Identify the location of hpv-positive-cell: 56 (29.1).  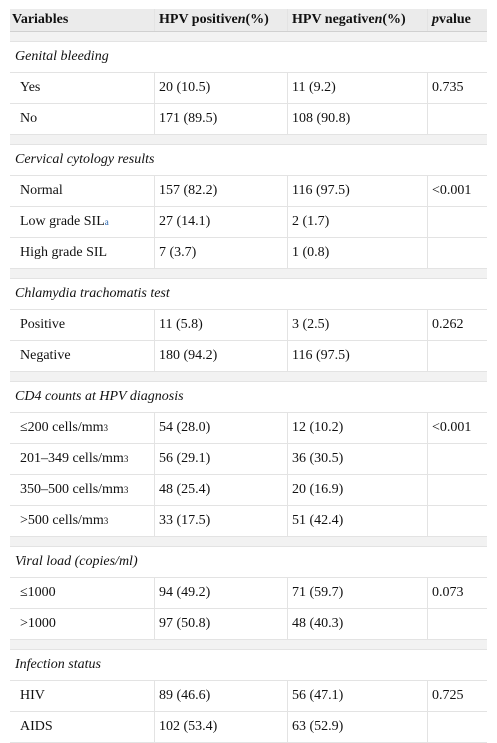
(220, 459).